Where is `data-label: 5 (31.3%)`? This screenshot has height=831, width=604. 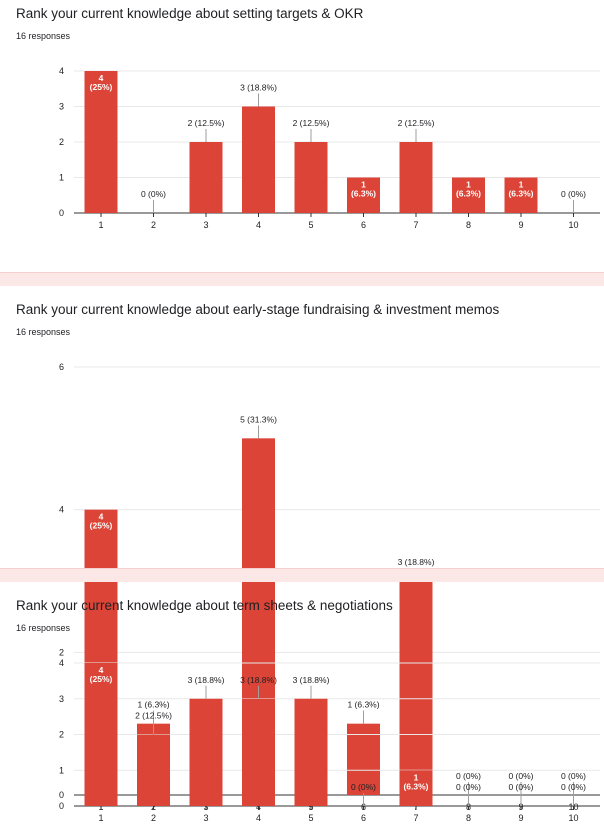 data-label: 5 (31.3%) is located at coordinates (258, 419).